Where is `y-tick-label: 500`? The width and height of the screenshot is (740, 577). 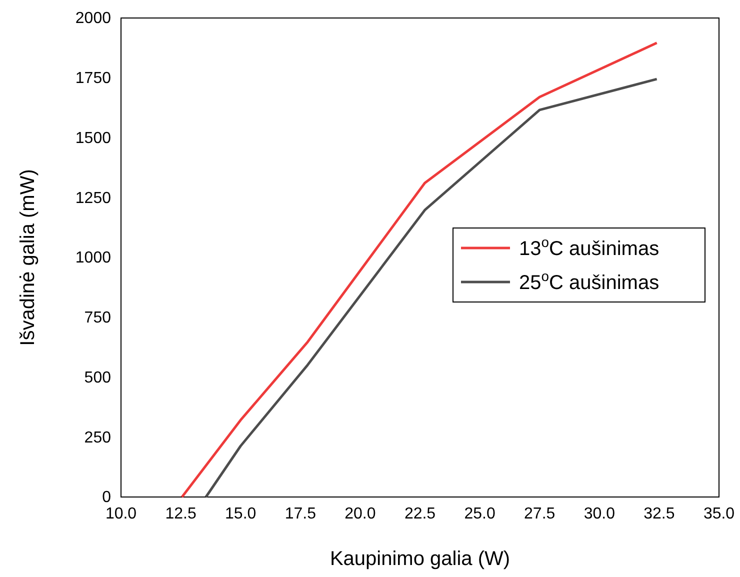 y-tick-label: 500 is located at coordinates (98, 377).